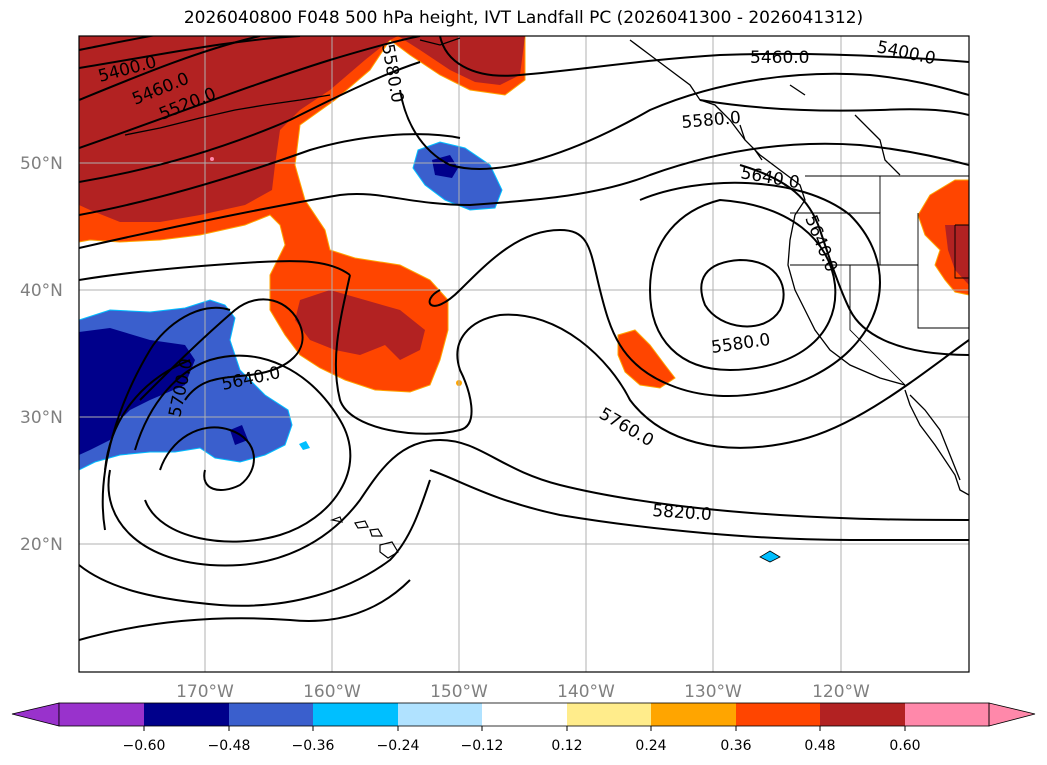  Describe the element at coordinates (904, 746) in the screenshot. I see `colorbar-tick-label: 0.60` at that location.